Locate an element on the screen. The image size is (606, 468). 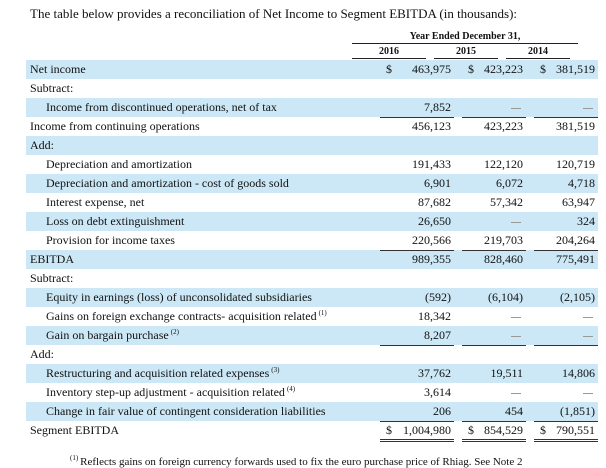
value-cell-2014: $381,519 is located at coordinates (566, 69).